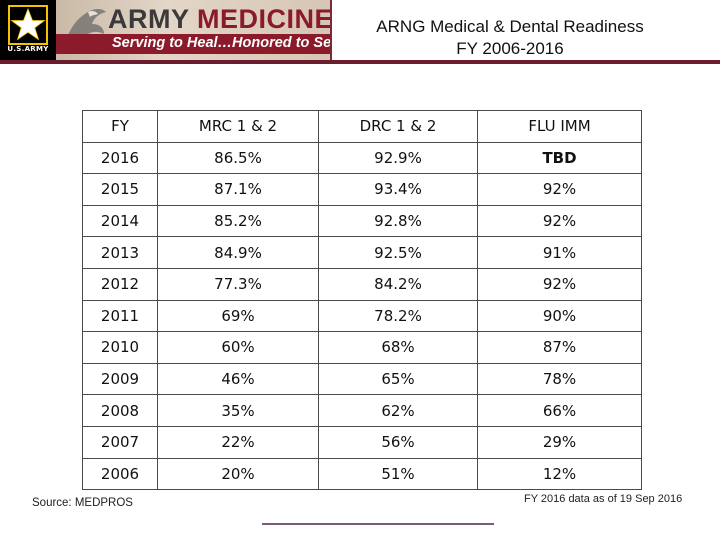  I want to click on army-logo: U.S.ARMY, so click(28, 30).